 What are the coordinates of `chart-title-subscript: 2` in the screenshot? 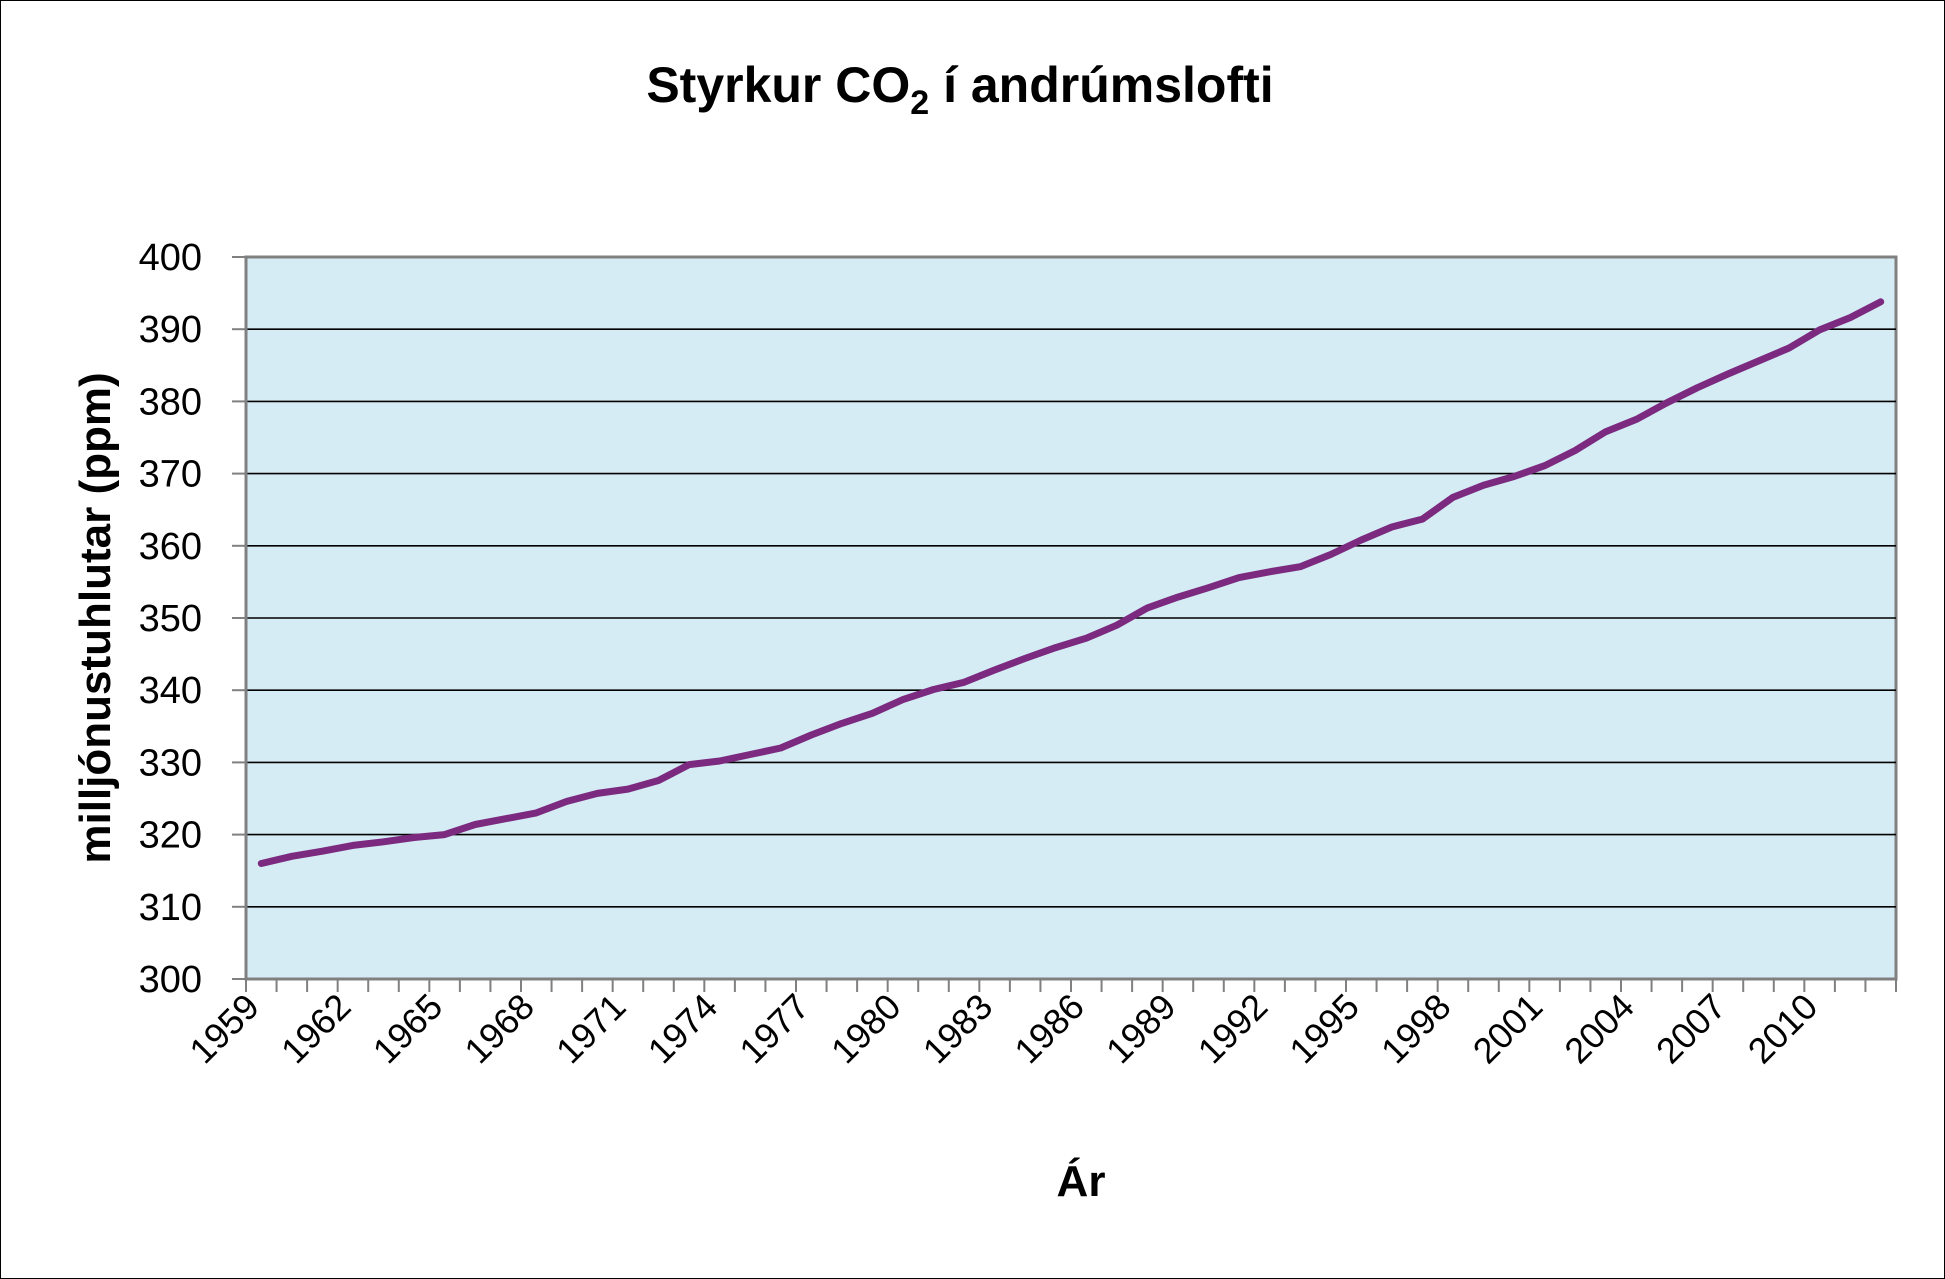 It's located at (919, 103).